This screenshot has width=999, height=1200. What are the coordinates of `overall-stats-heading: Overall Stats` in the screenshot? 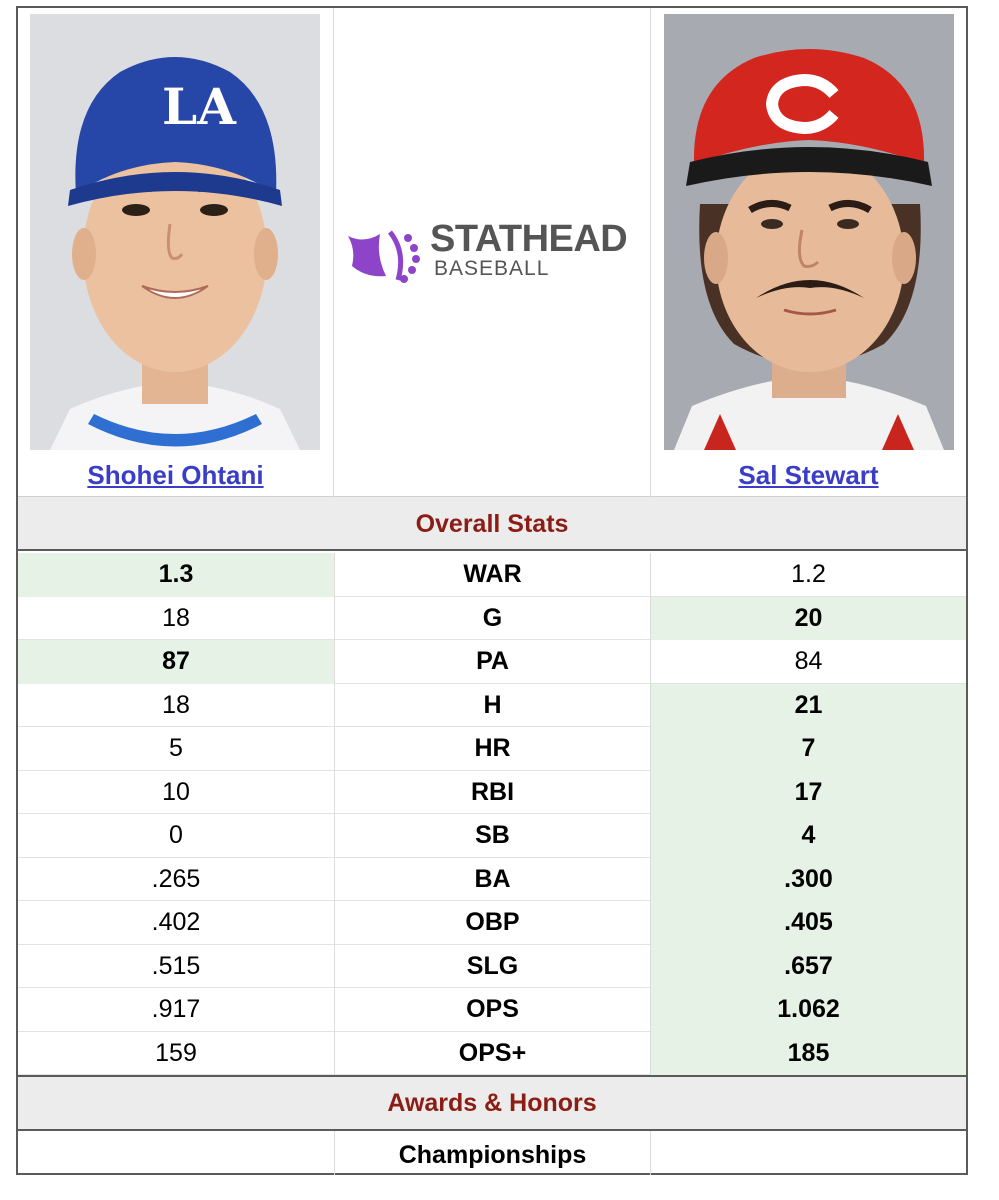 It's located at (492, 524).